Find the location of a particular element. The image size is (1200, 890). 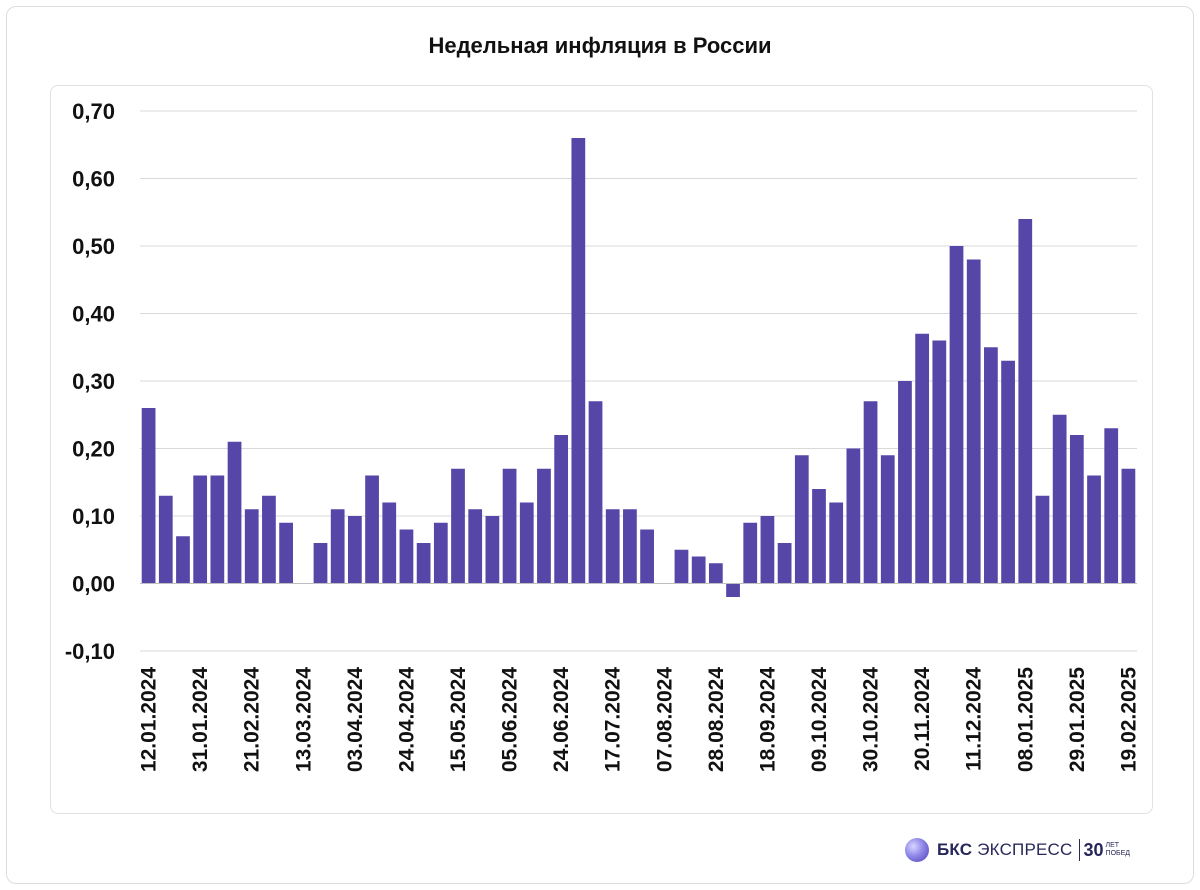

bcs-sphere-icon is located at coordinates (917, 850).